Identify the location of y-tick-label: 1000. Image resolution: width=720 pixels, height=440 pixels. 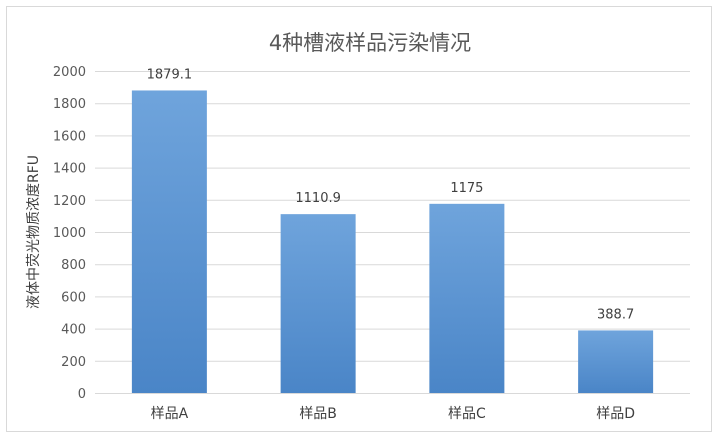
(69, 233).